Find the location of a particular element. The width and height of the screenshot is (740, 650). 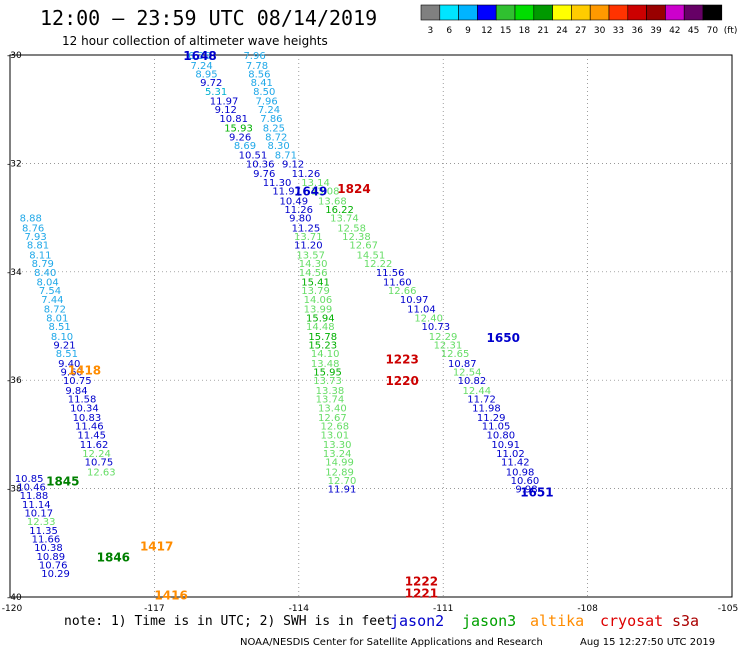

wave-height-label: 11.98 is located at coordinates (486, 408).